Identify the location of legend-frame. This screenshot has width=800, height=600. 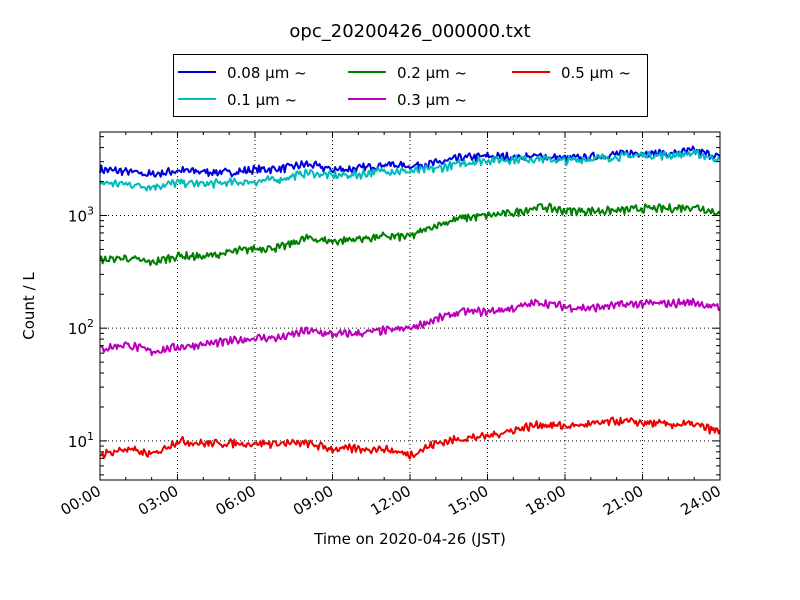
(410, 85).